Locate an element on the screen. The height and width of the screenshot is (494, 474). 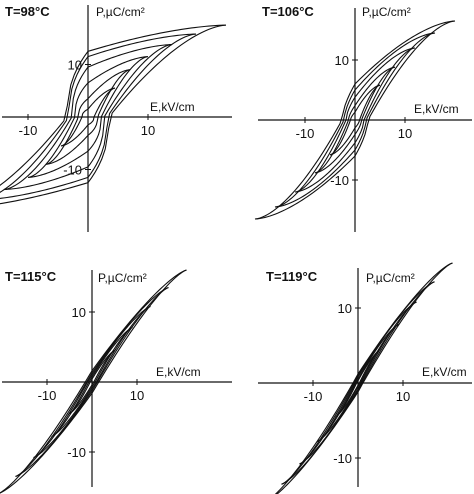
temperature-label: T=106°C is located at coordinates (288, 11).